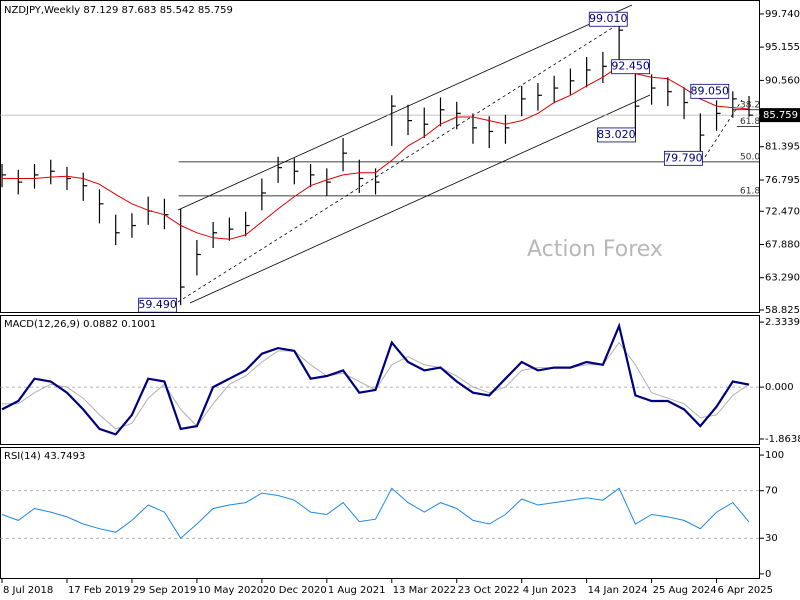 The height and width of the screenshot is (600, 800). I want to click on indicator-title: RSI(14) 43.7493, so click(44, 456).